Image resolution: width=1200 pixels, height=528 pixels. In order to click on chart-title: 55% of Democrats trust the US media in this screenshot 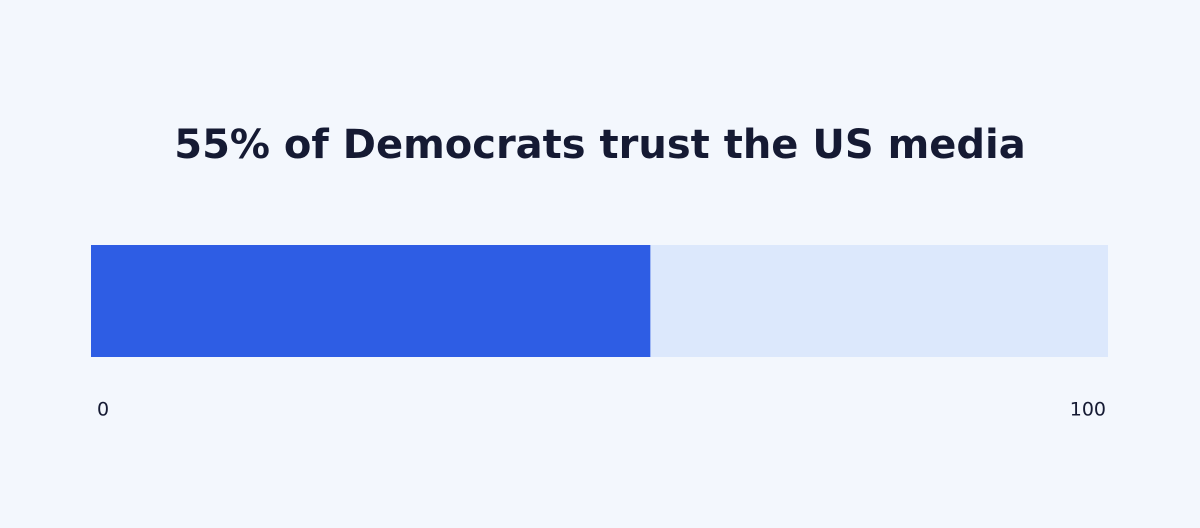, I will do `click(599, 145)`.